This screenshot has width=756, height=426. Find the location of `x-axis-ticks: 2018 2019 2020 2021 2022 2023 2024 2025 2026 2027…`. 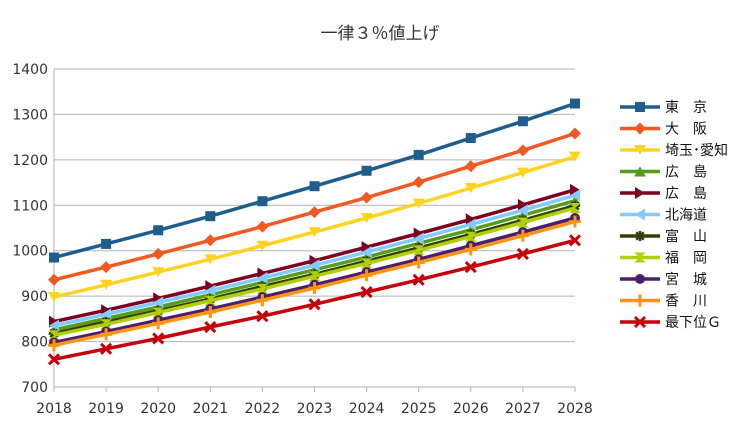

x-axis-ticks: 2018 2019 2020 2021 2022 2023 2024 2025 2026 2027… is located at coordinates (314, 402).